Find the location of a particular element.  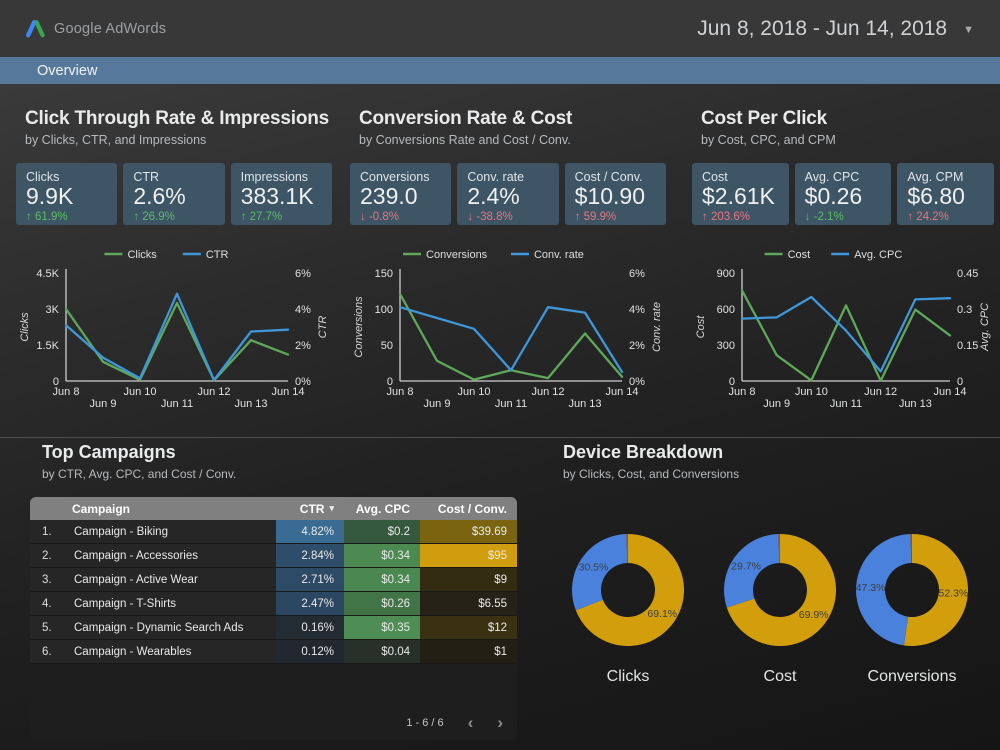

table-row: 6. Campaign - Wearables 0.12% $0.04 $1 is located at coordinates (273, 652).